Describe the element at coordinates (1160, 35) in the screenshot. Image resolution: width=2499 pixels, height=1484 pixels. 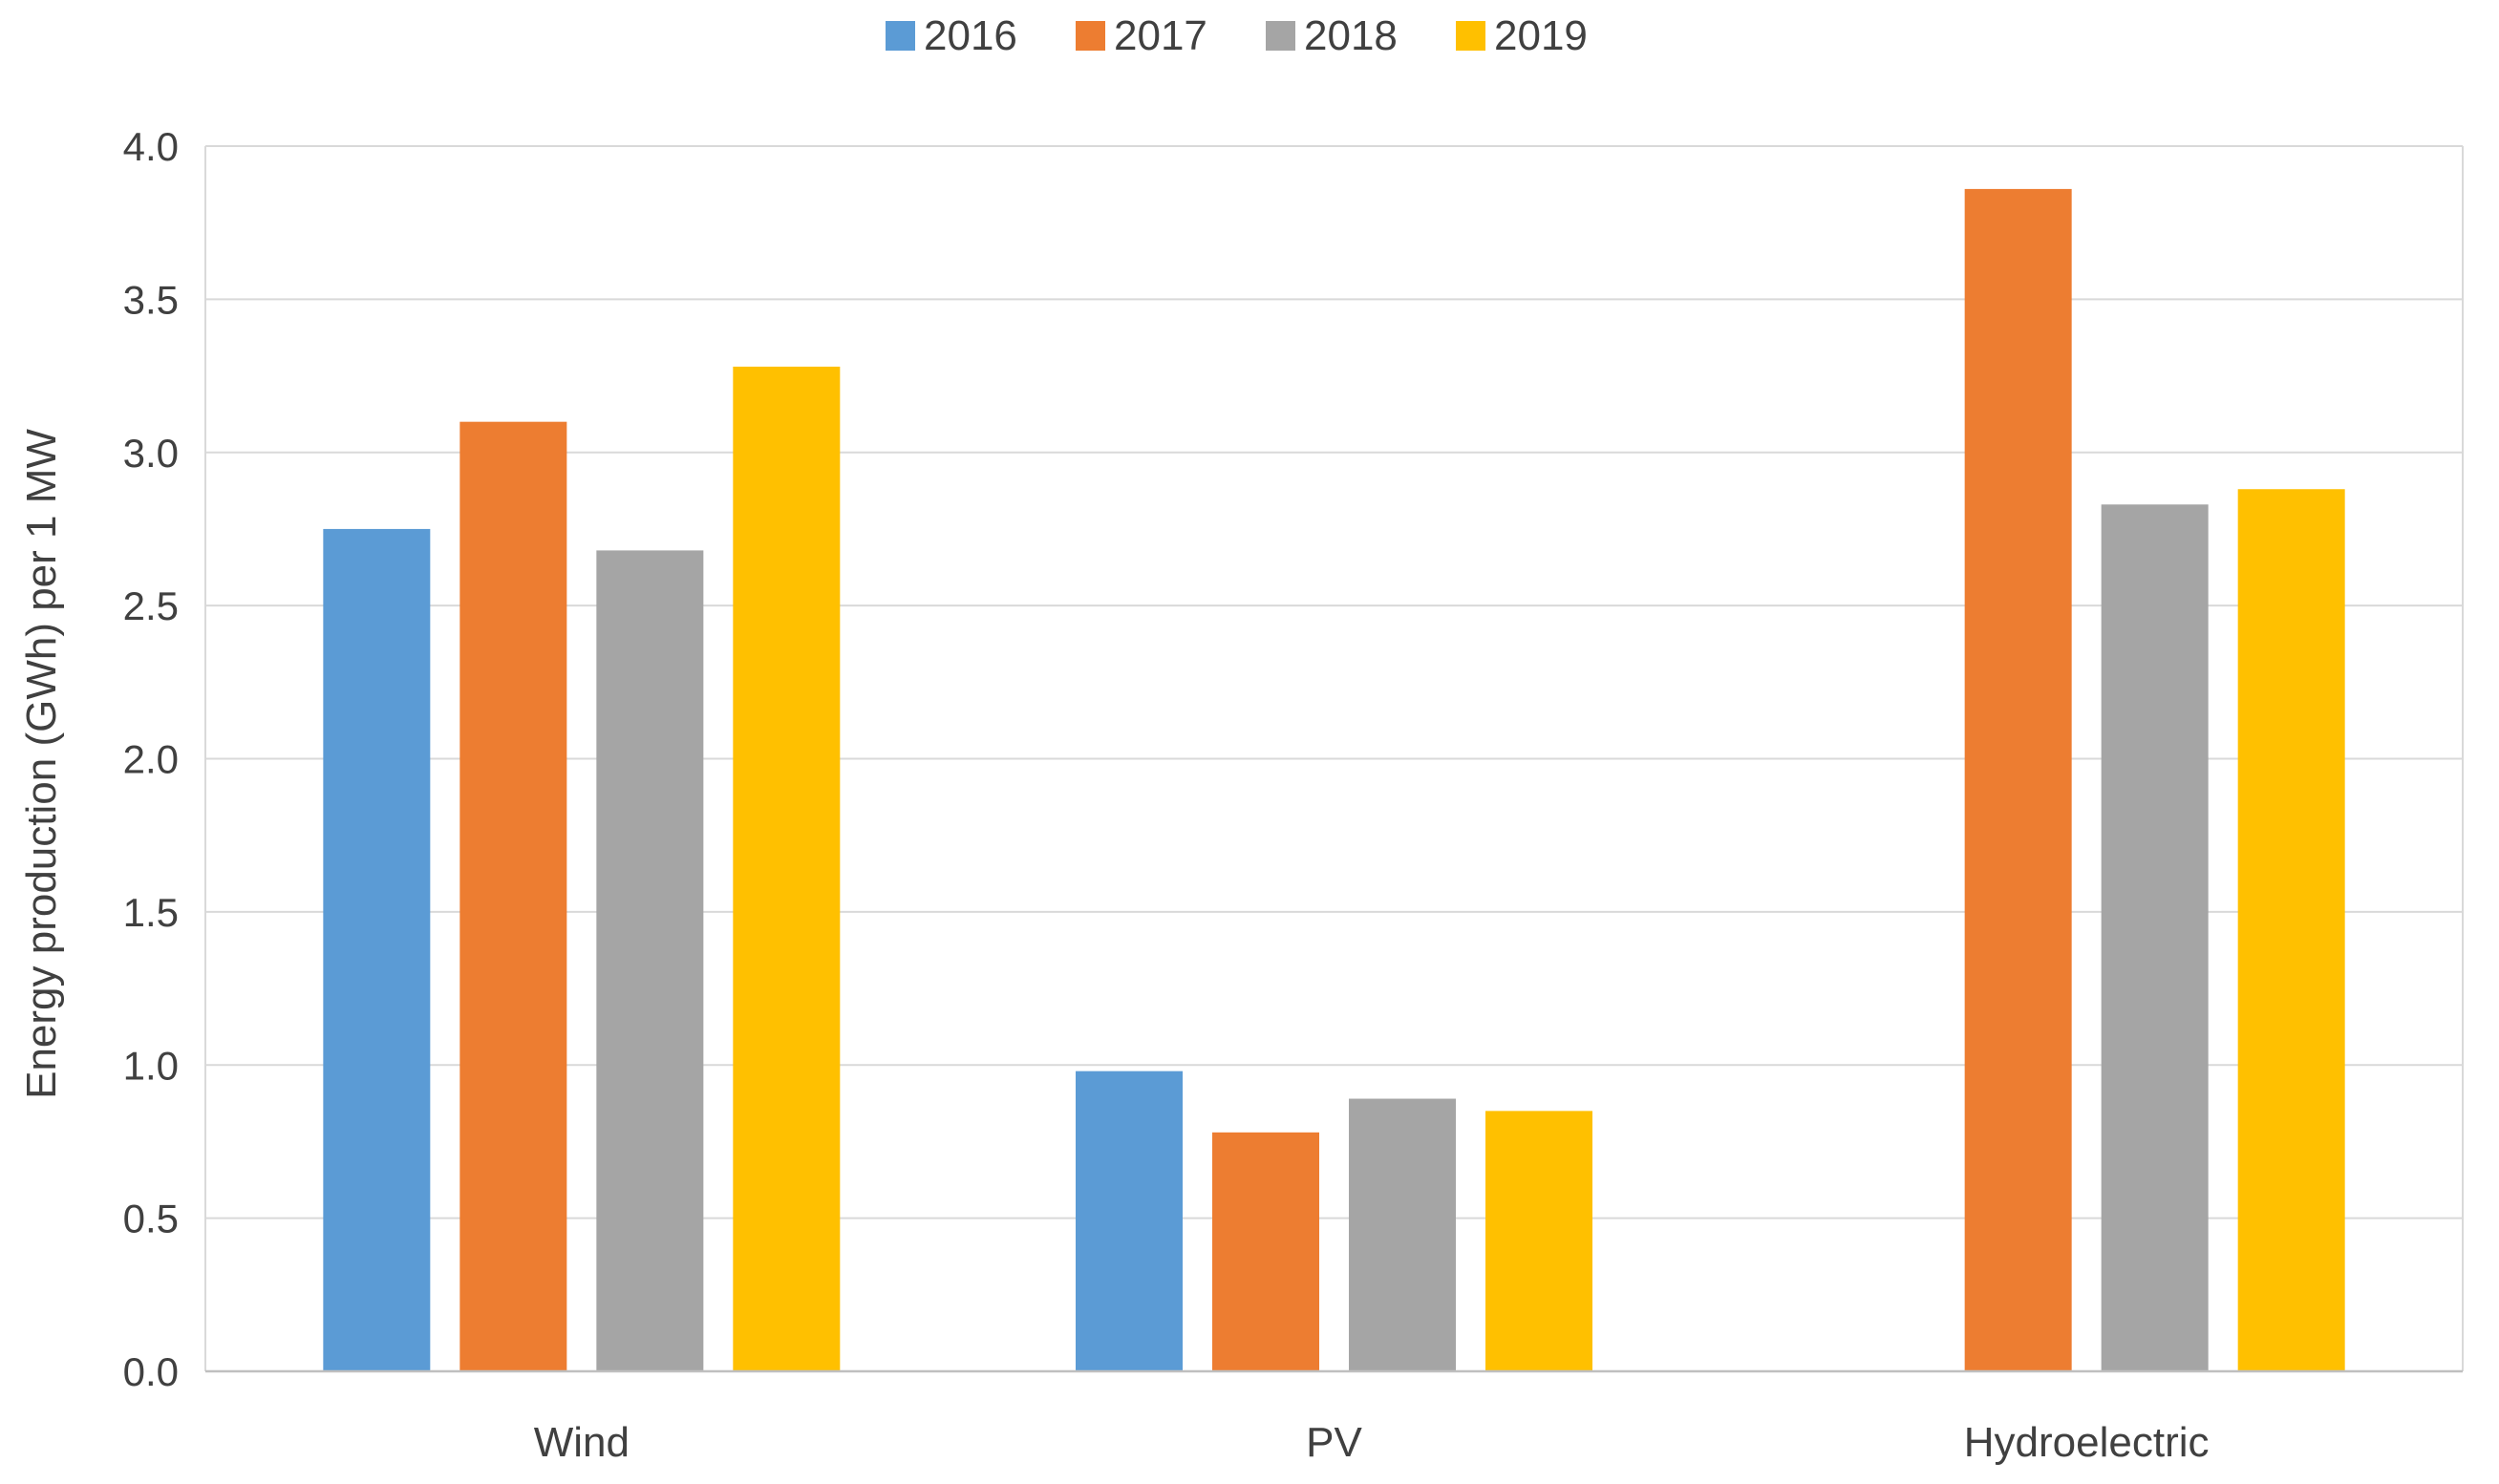
I see `legend-label-2017: 2017` at that location.